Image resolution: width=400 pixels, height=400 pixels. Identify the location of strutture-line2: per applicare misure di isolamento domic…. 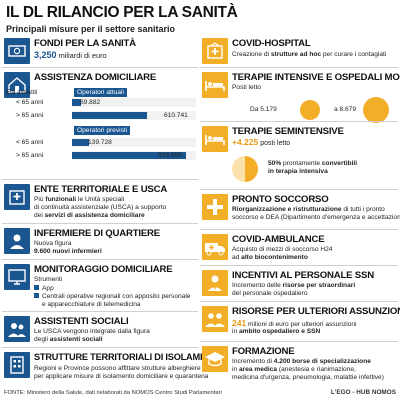
(121, 376).